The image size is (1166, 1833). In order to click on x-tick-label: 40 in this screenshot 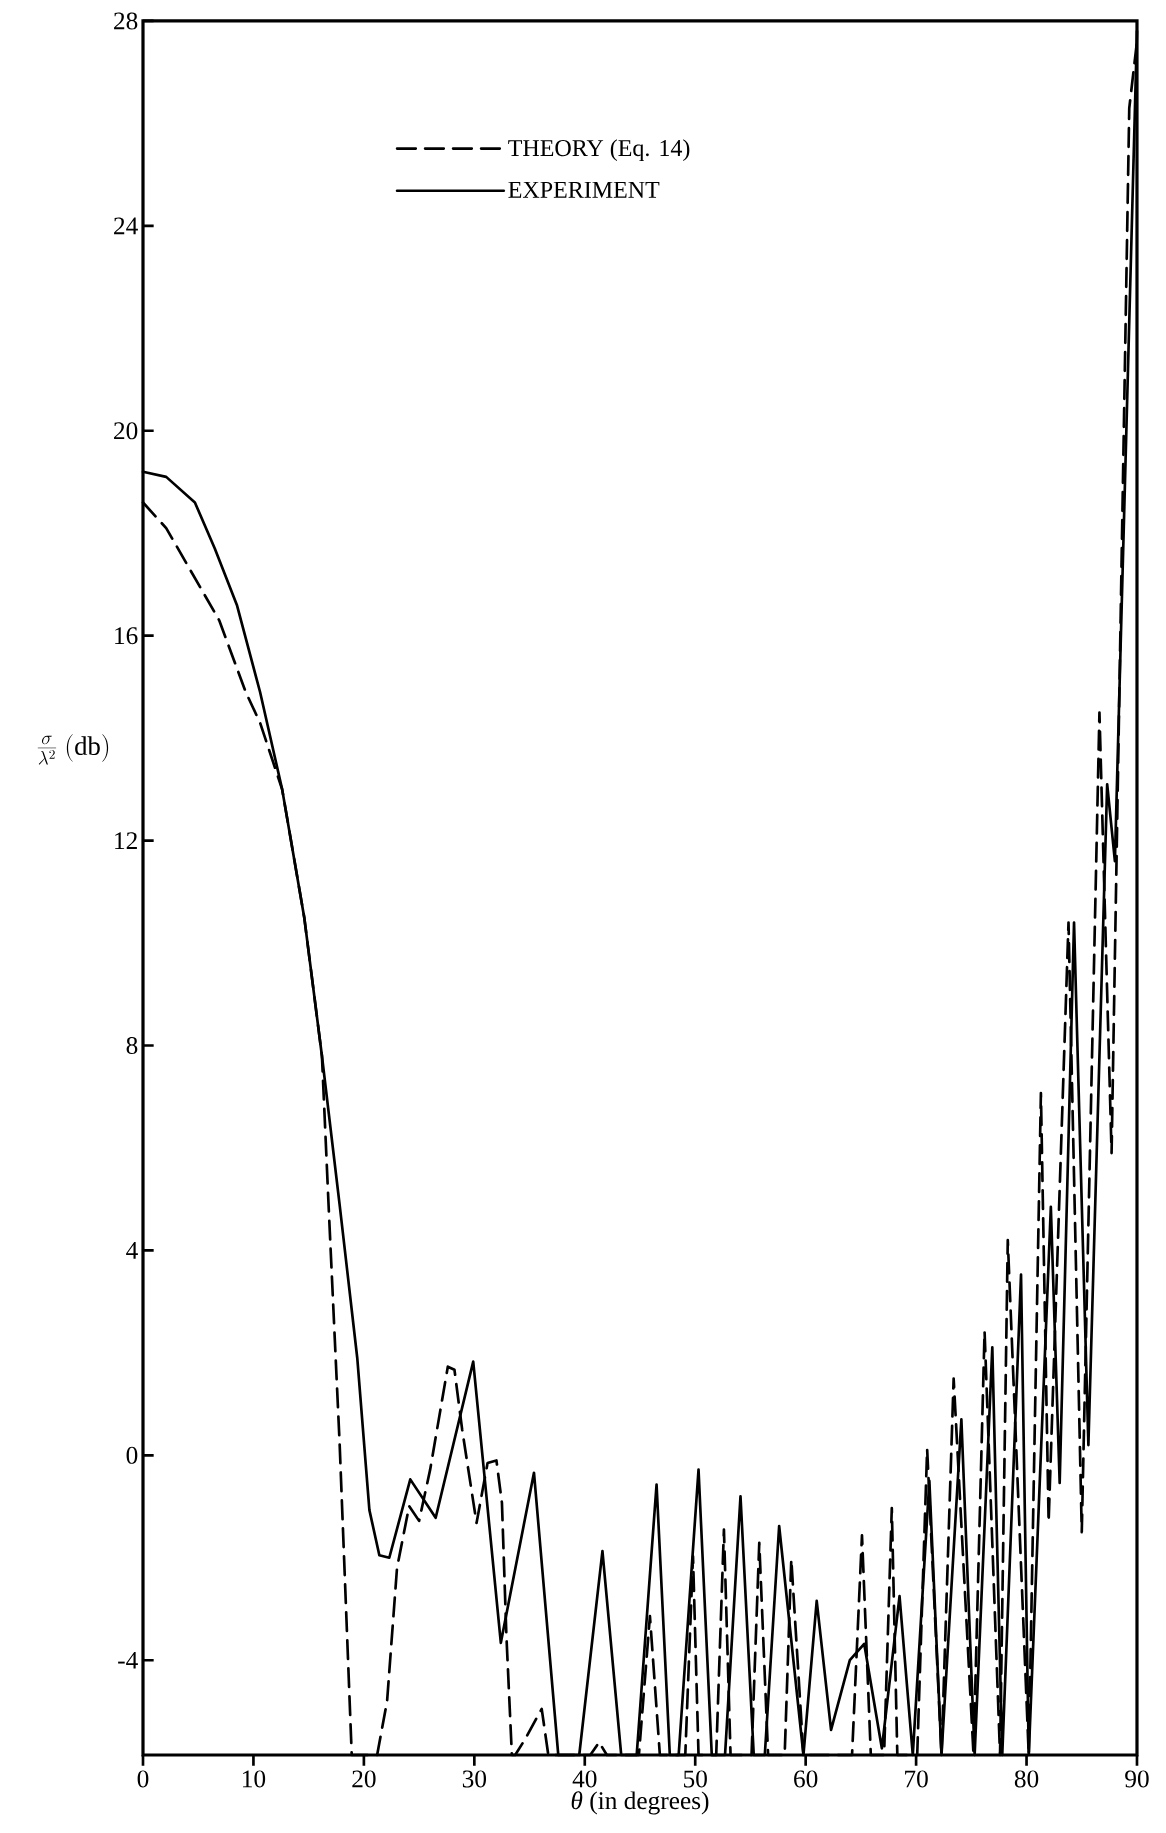, I will do `click(584, 1779)`.